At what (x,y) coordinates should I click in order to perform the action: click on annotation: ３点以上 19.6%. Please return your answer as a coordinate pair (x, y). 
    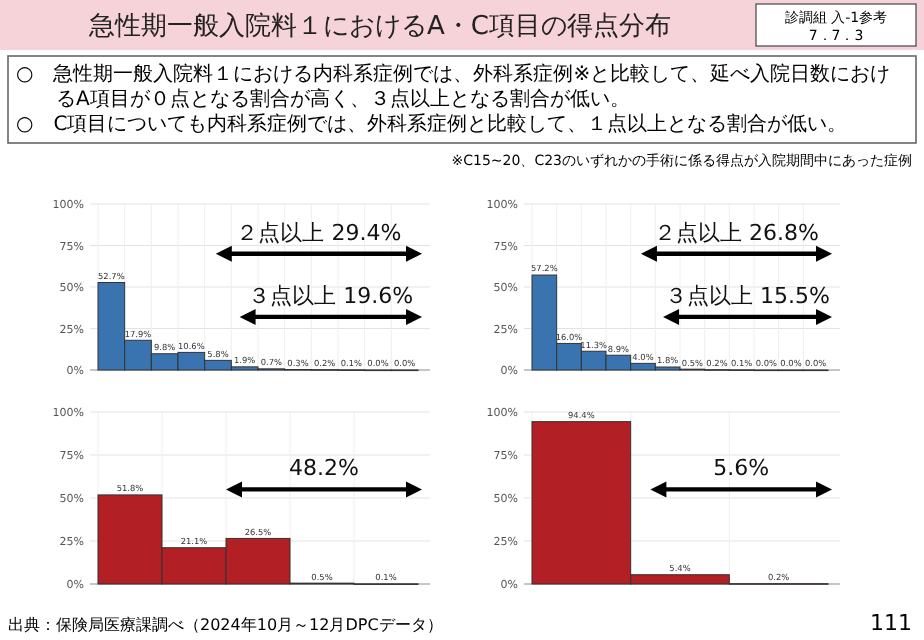
    Looking at the image, I should click on (331, 295).